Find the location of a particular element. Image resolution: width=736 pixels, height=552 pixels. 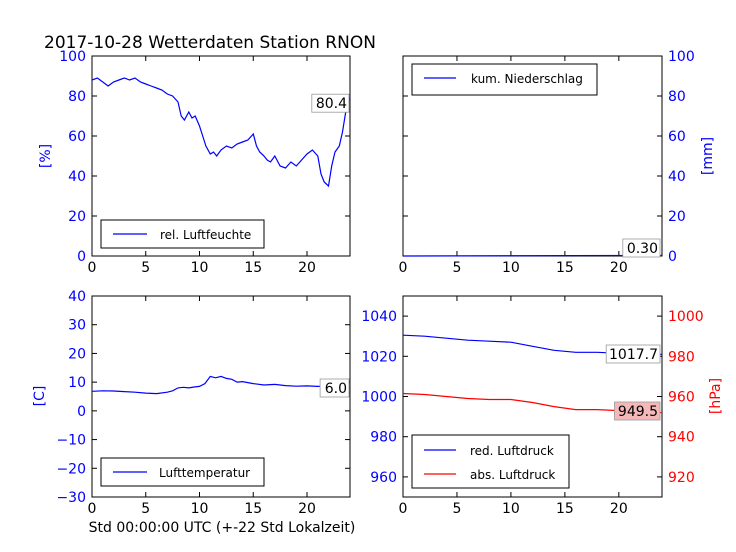

legend-label: kum. Niederschlag is located at coordinates (527, 79).